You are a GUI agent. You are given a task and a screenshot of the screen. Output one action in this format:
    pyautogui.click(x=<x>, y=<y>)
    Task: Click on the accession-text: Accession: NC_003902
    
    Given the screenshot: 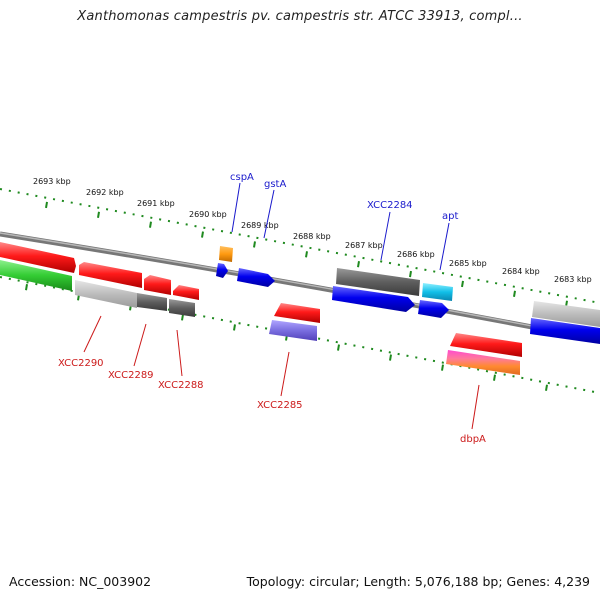 What is the action you would take?
    pyautogui.click(x=80, y=581)
    